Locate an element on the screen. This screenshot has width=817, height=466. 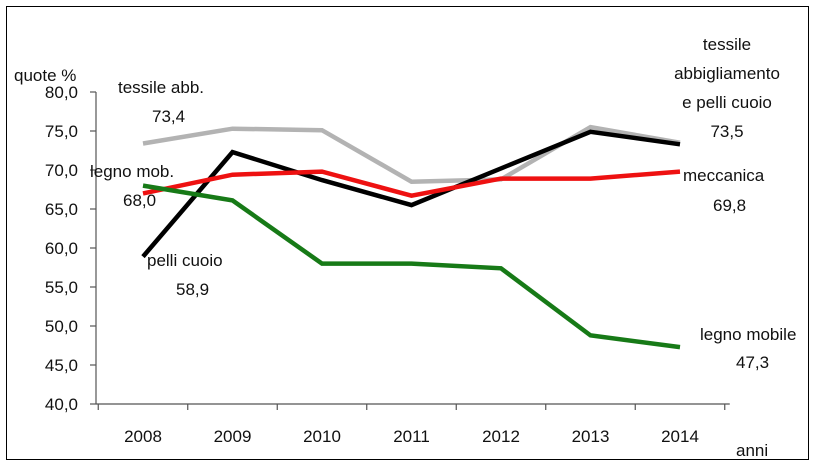
x-tick-label: 2010 is located at coordinates (322, 436).